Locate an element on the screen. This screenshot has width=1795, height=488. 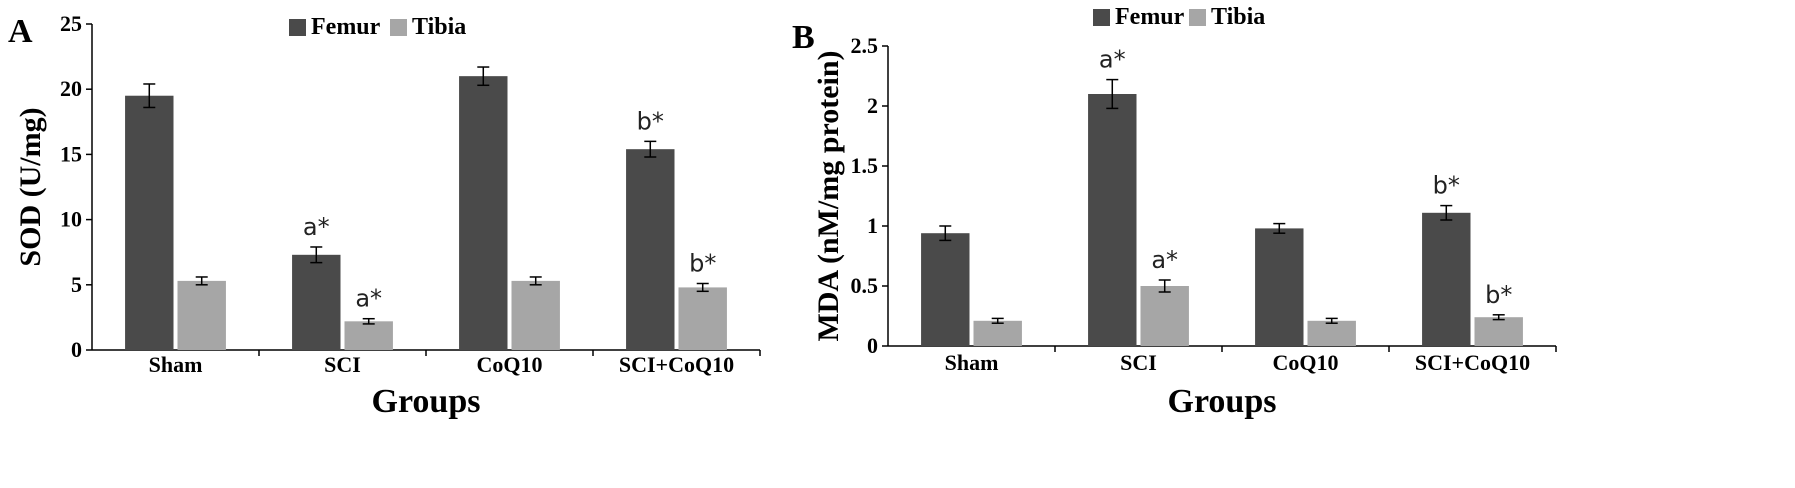
y-tick-label: 20 is located at coordinates (71, 88).